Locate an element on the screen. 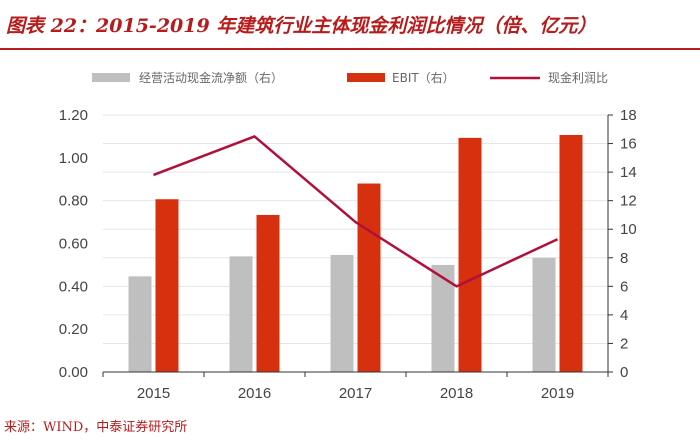 The height and width of the screenshot is (446, 700). bar-cashflow-2016 is located at coordinates (241, 314).